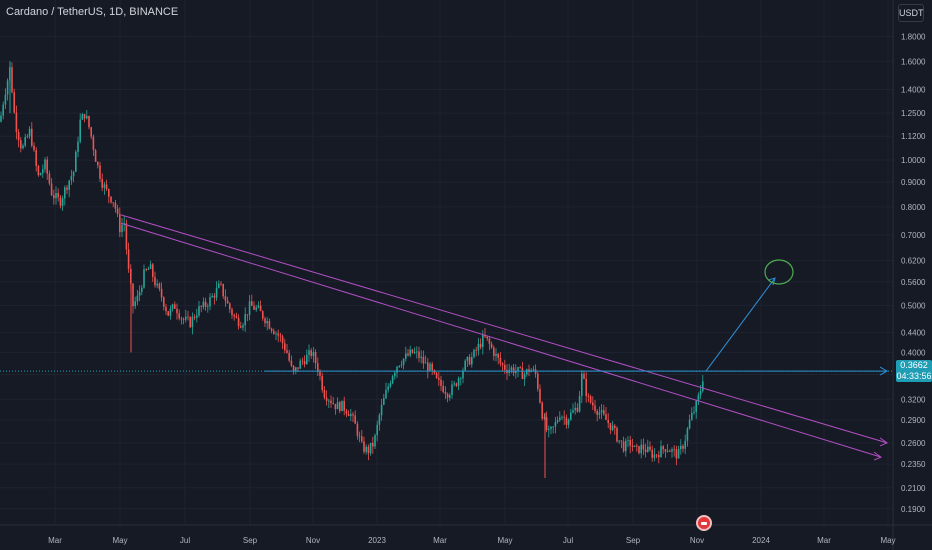 This screenshot has width=932, height=550. Describe the element at coordinates (779, 272) in the screenshot. I see `target-circle` at that location.